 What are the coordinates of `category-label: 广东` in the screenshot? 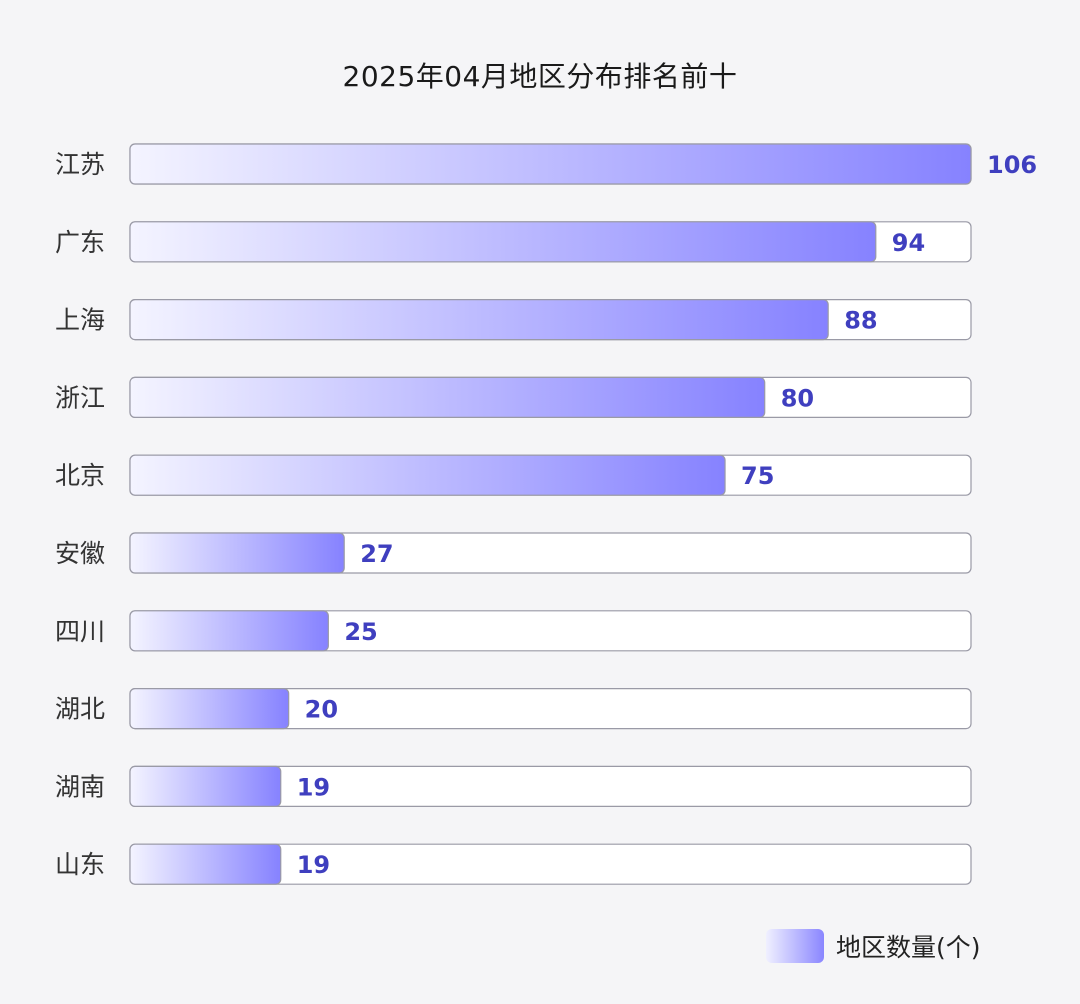 It's located at (80, 242).